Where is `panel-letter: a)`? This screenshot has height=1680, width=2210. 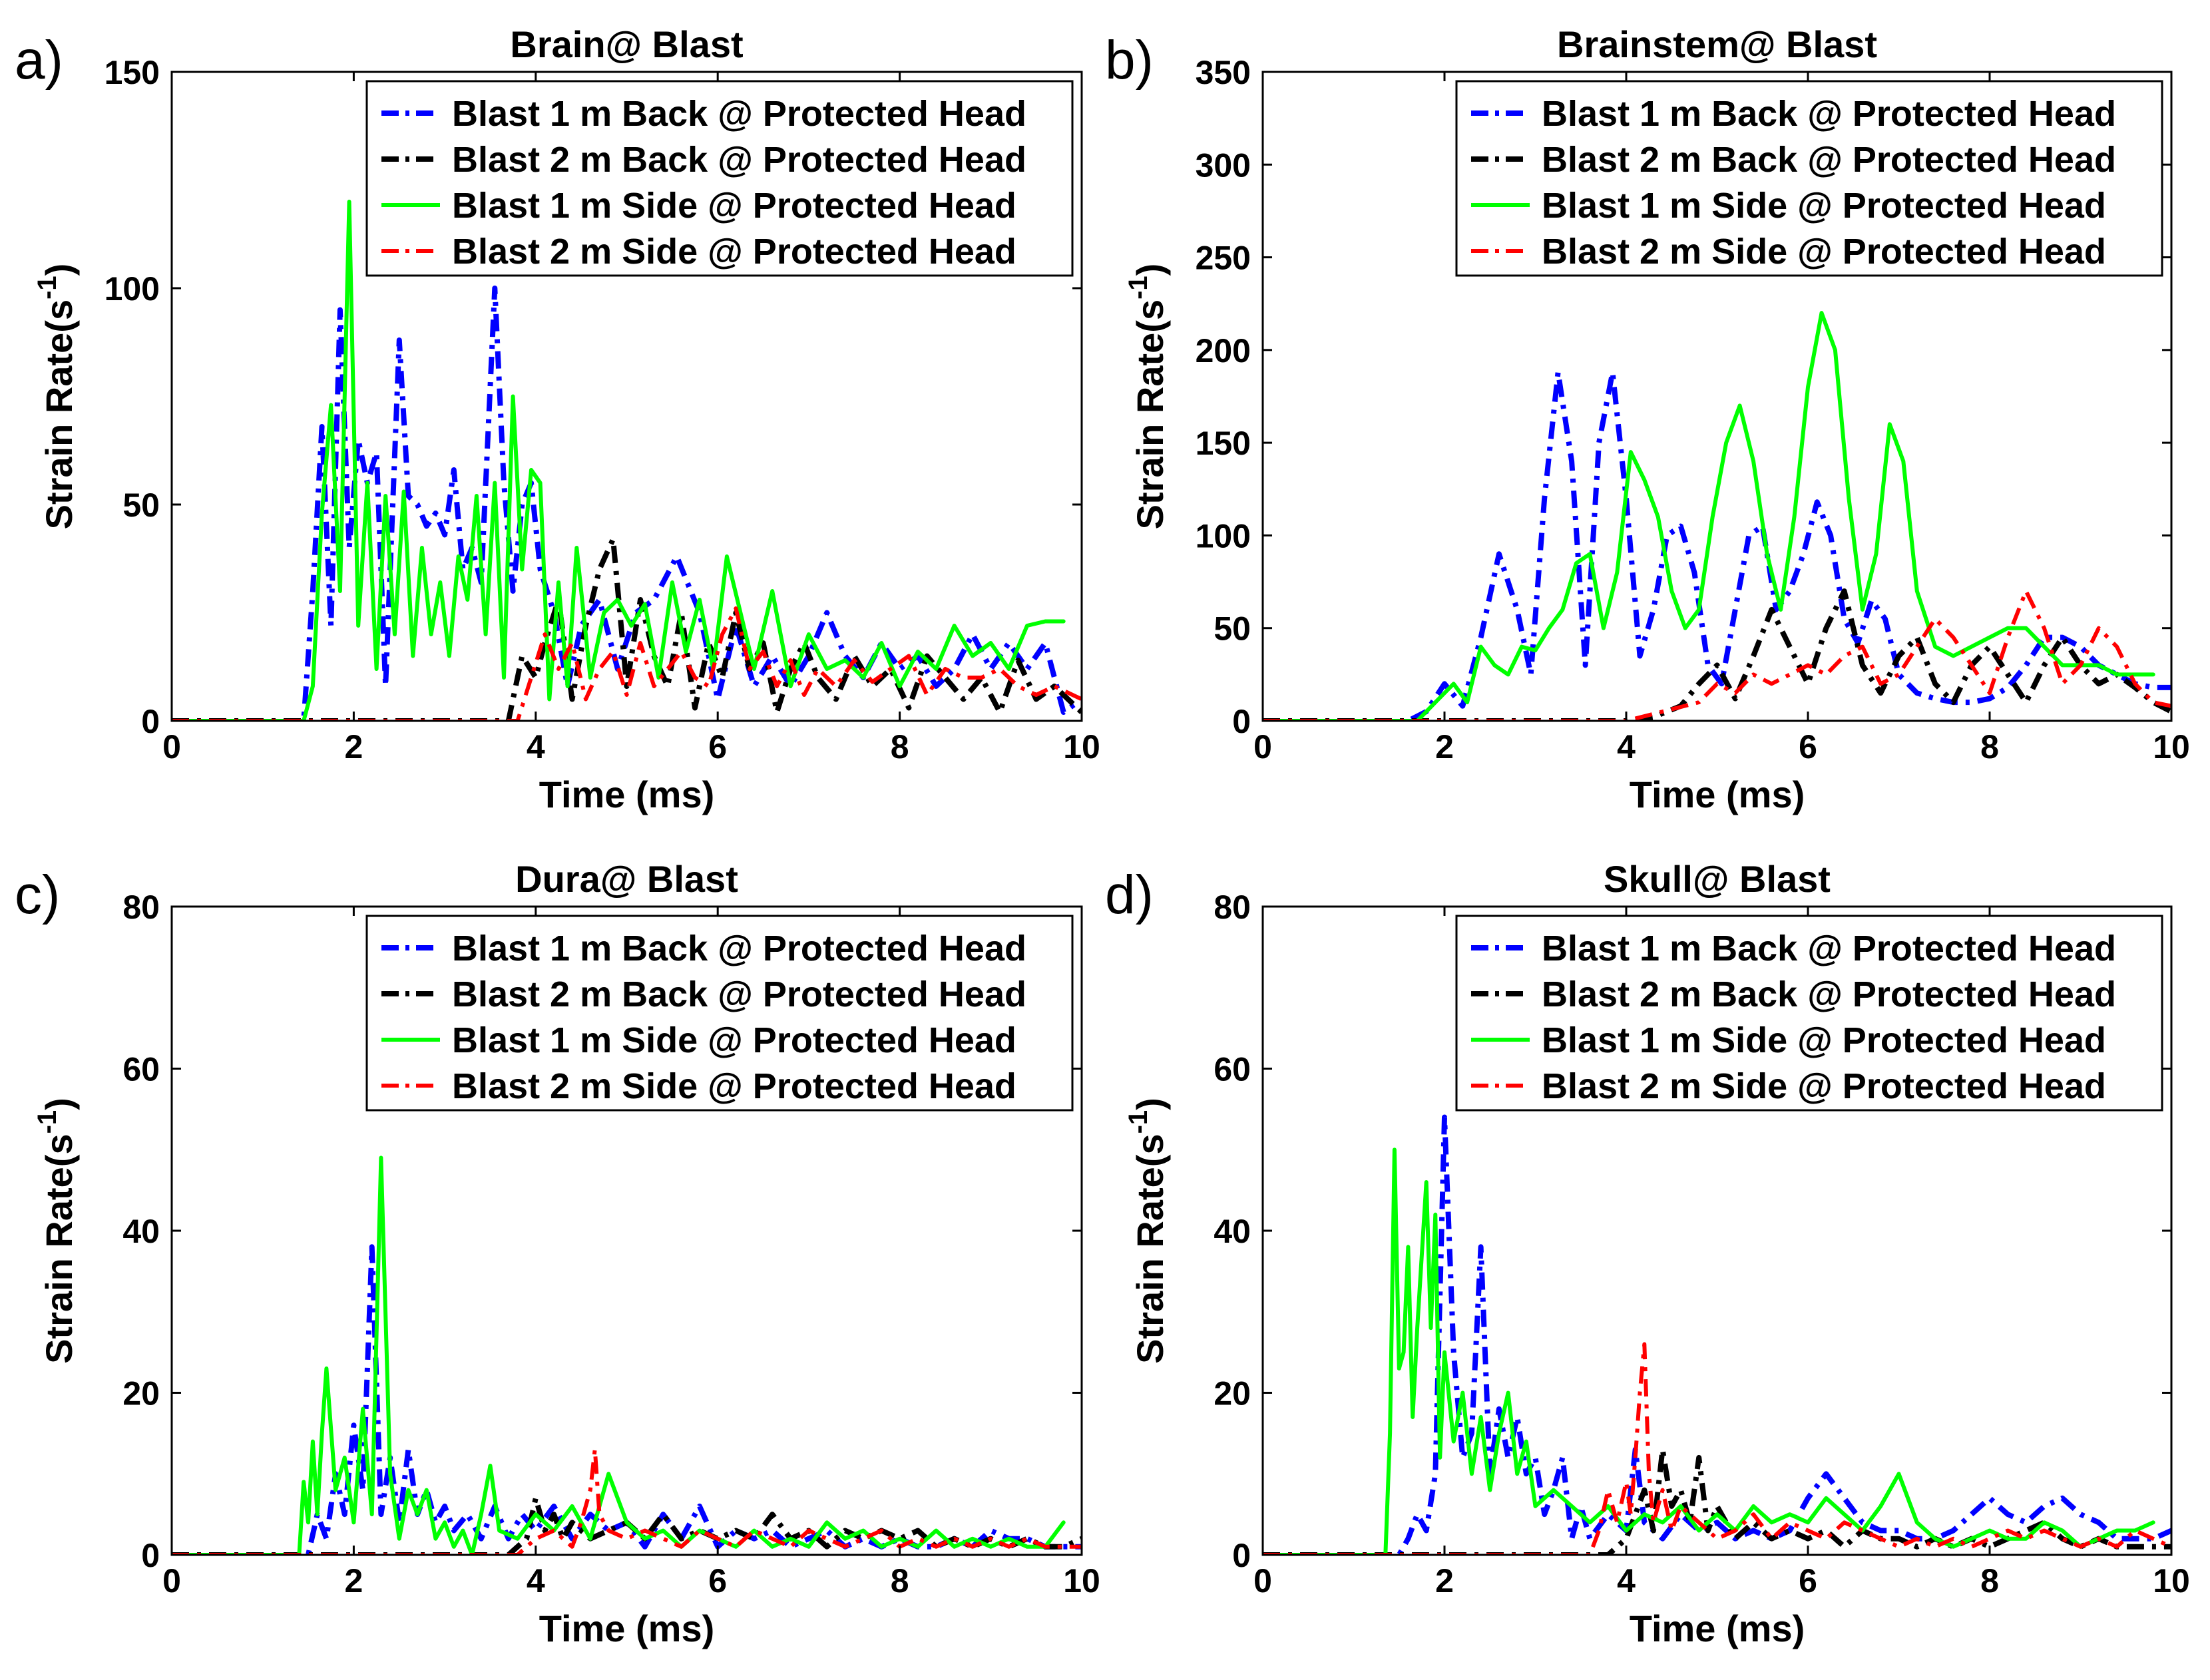 panel-letter: a) is located at coordinates (39, 60).